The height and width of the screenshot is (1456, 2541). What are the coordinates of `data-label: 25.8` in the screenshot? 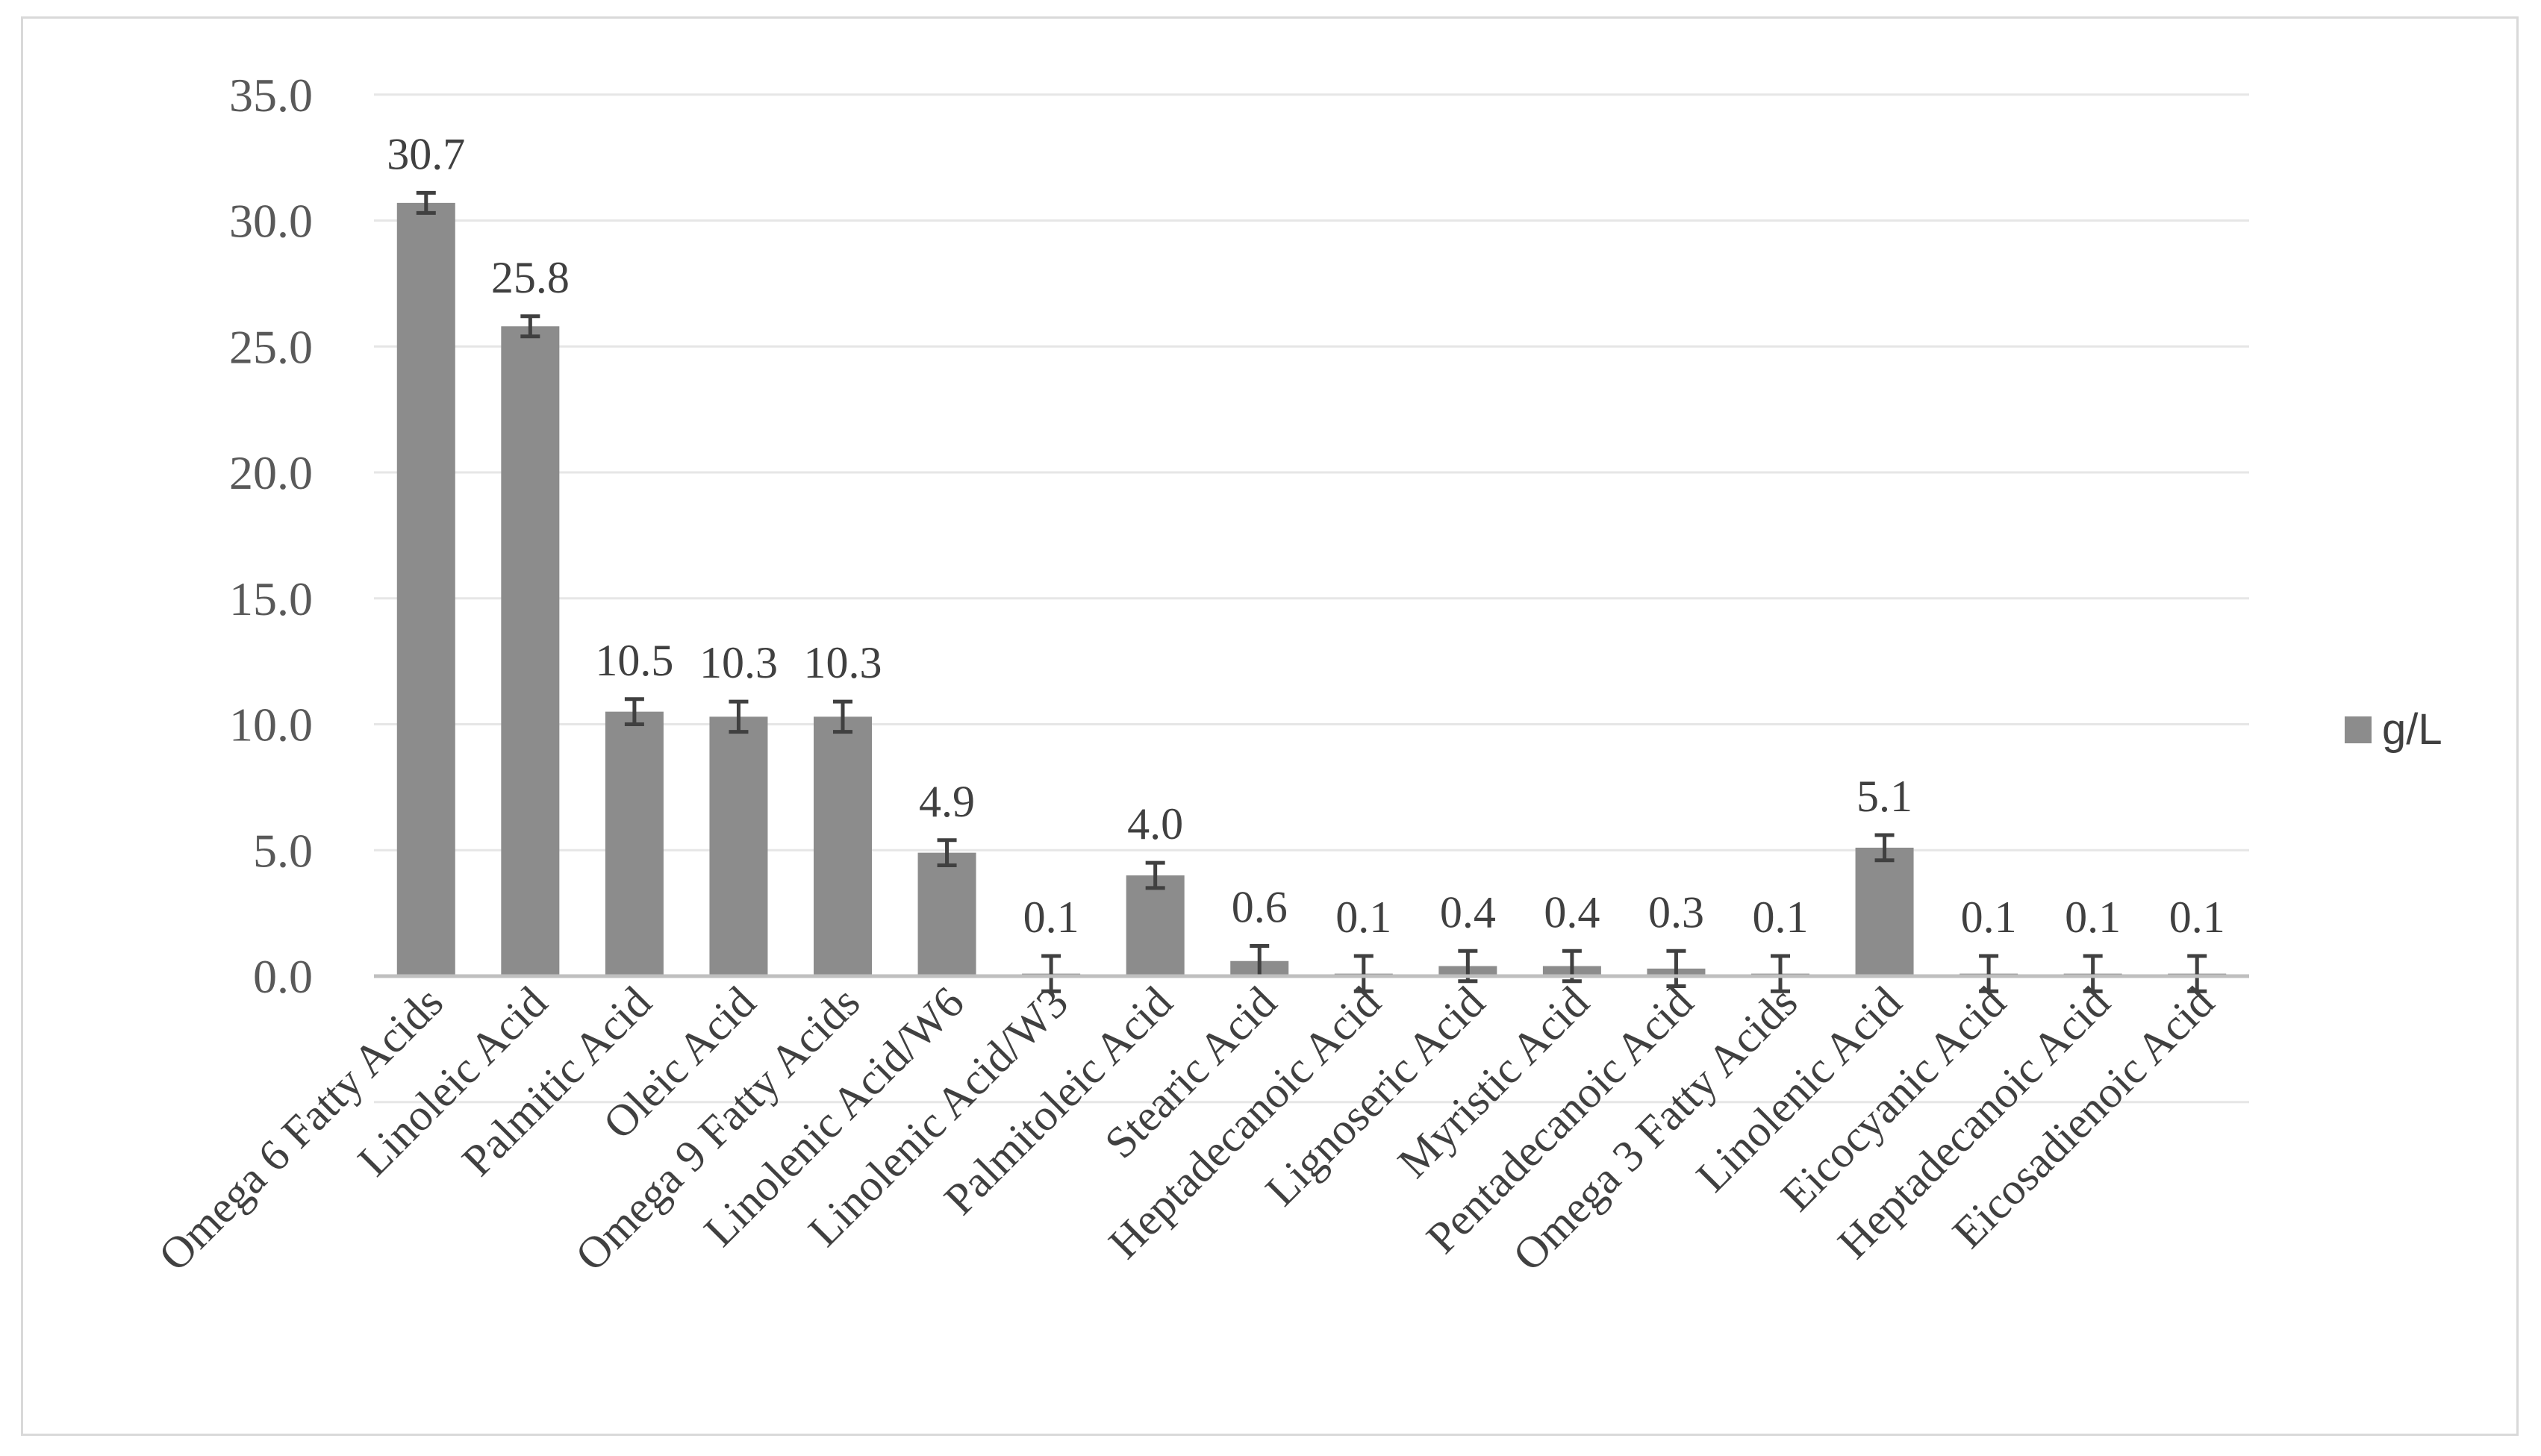 It's located at (530, 277).